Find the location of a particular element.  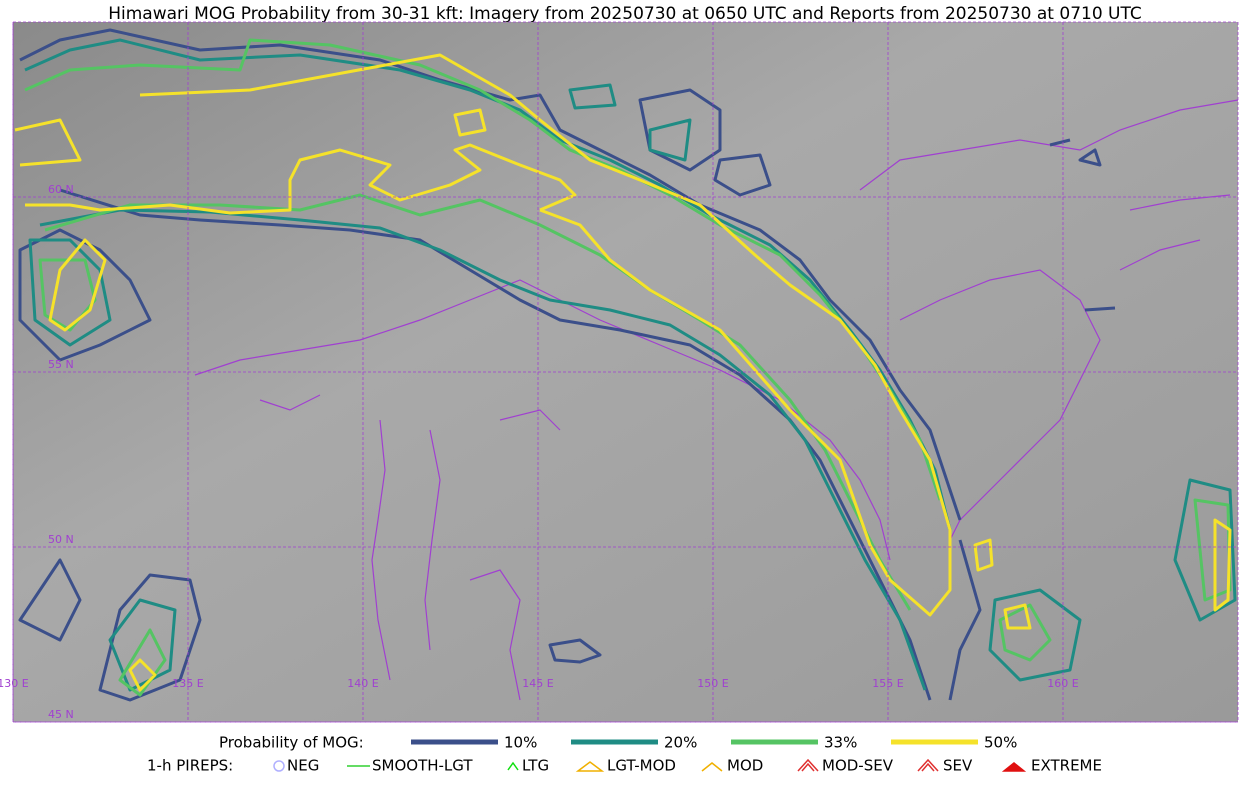

latitude-label: 60 N is located at coordinates (61, 189).